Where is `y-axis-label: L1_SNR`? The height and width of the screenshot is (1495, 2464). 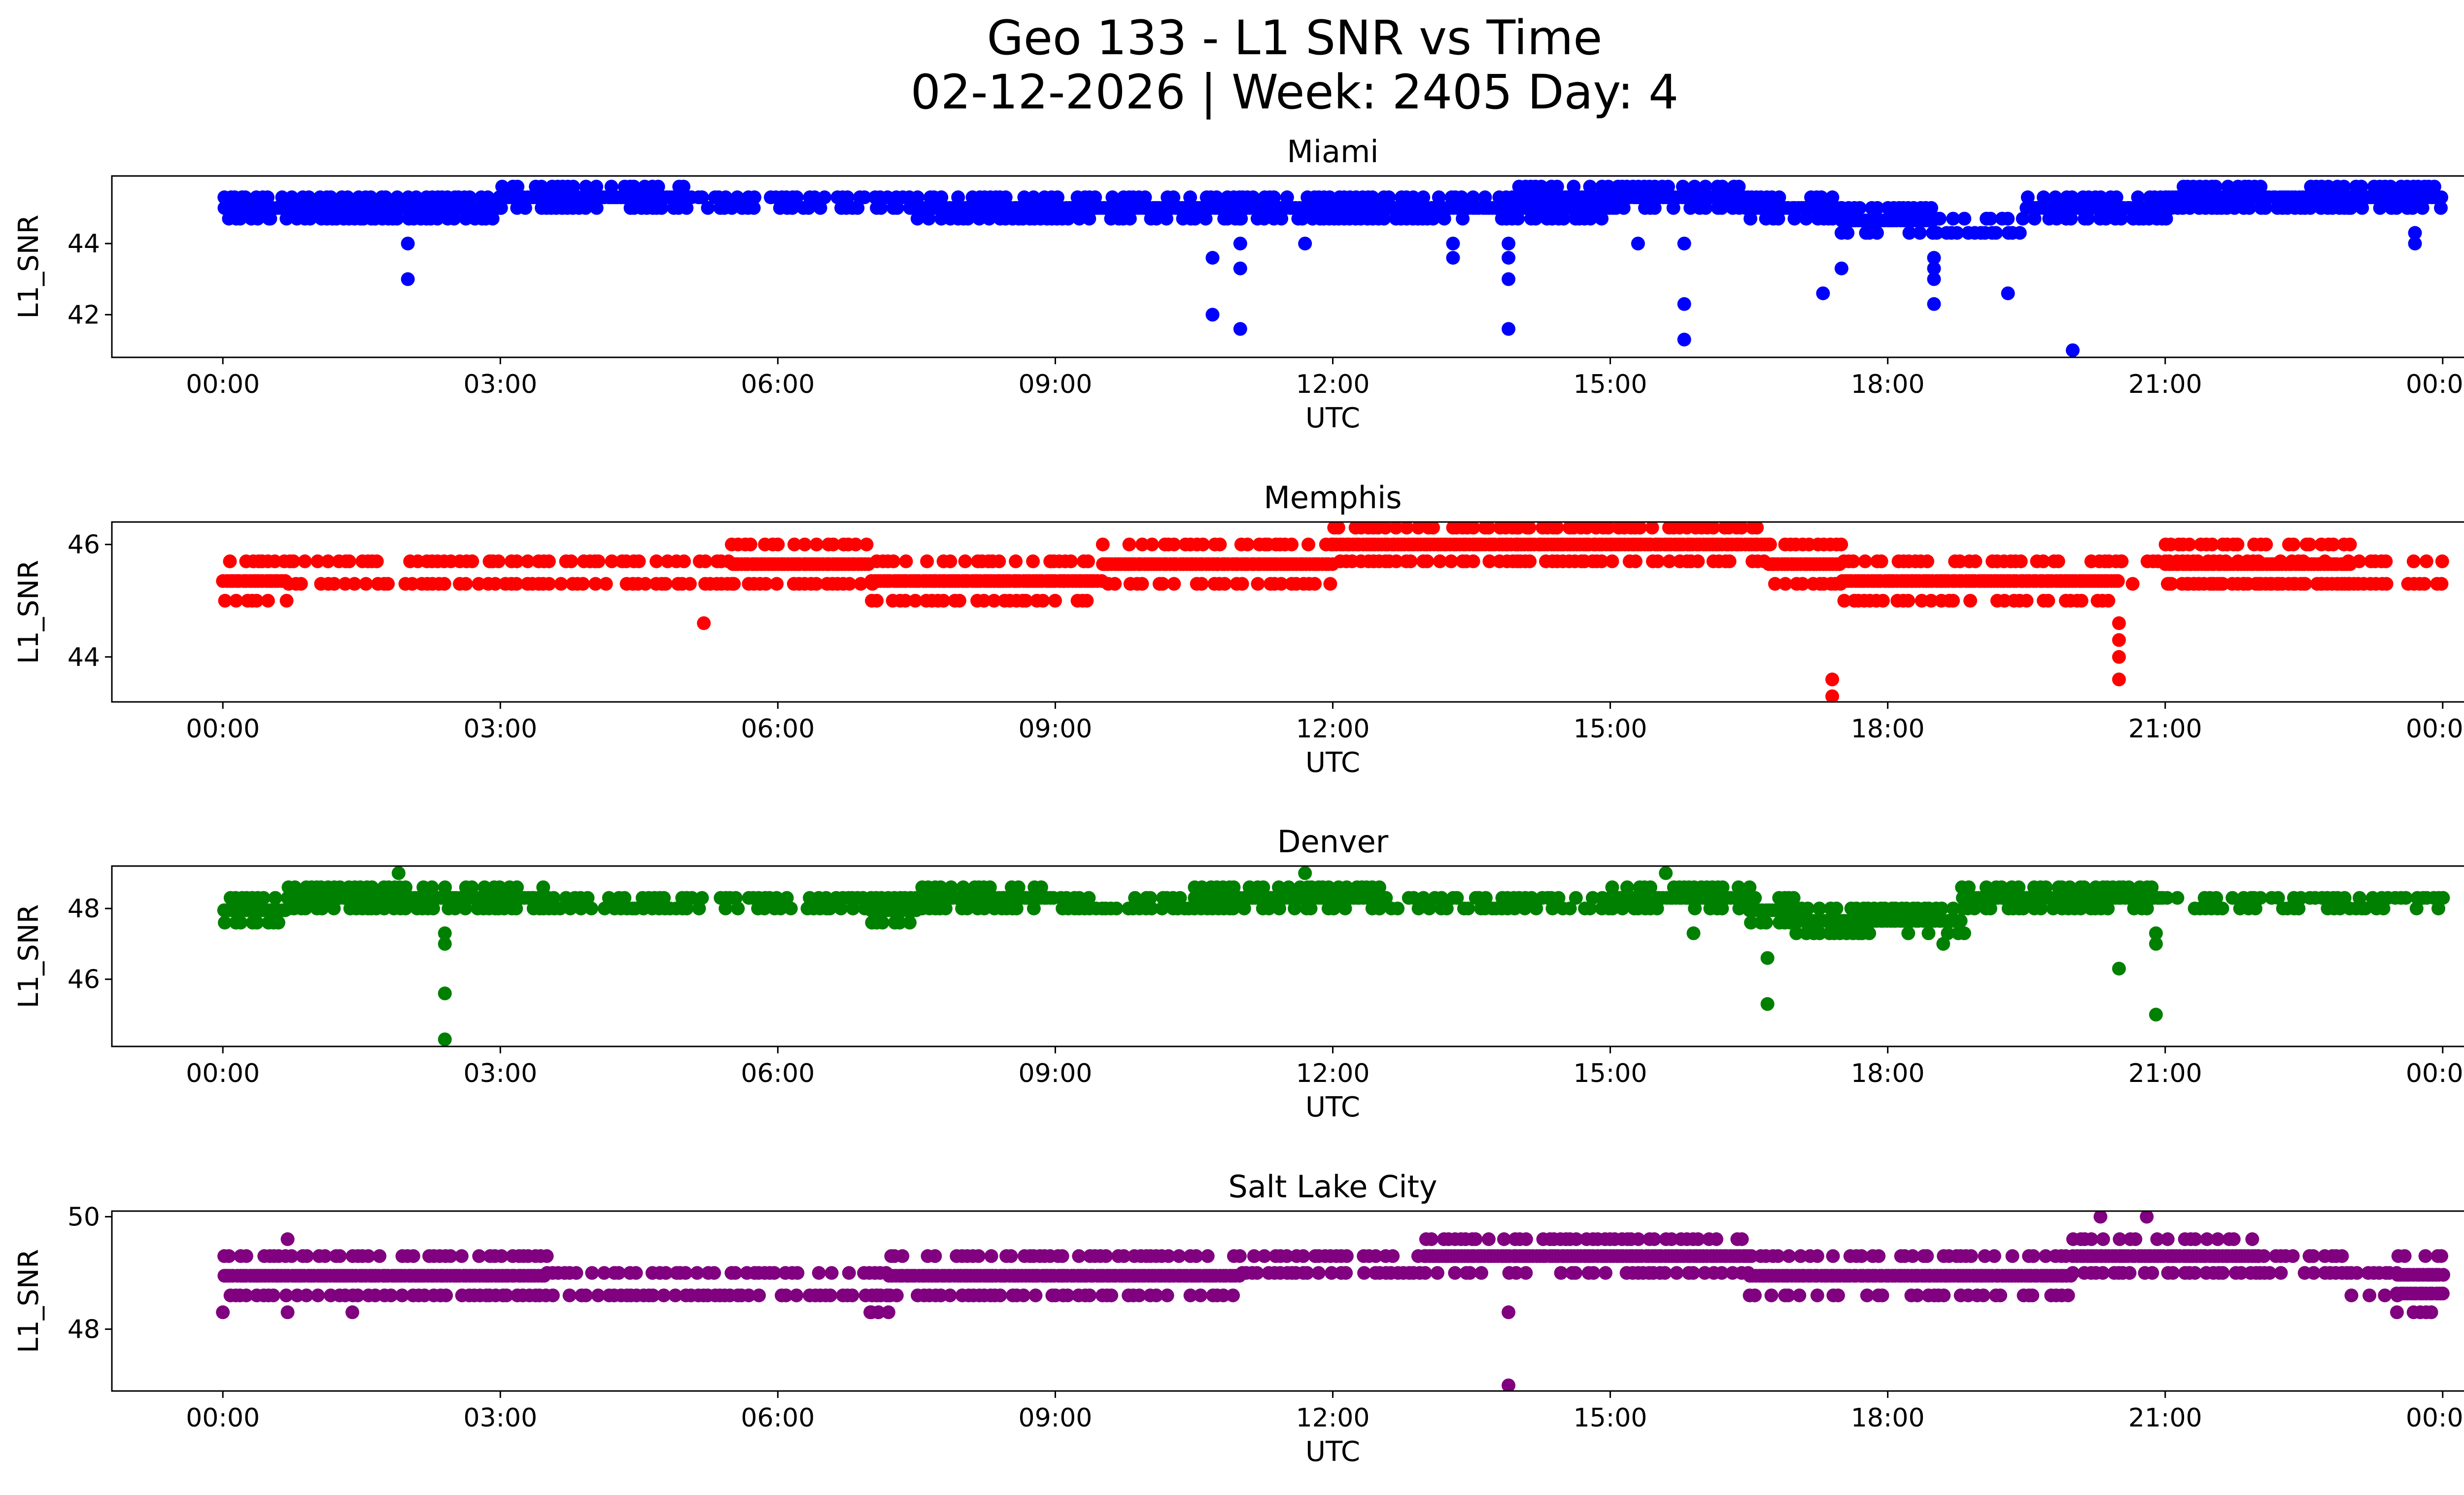 y-axis-label: L1_SNR is located at coordinates (29, 612).